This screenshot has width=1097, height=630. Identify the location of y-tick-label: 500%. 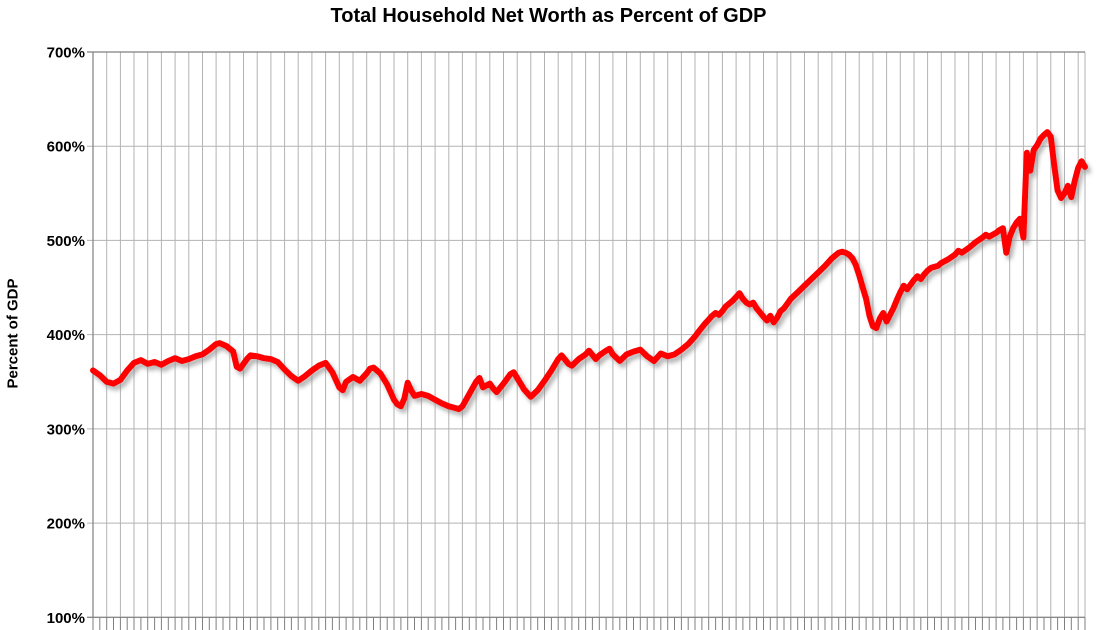
(66, 241).